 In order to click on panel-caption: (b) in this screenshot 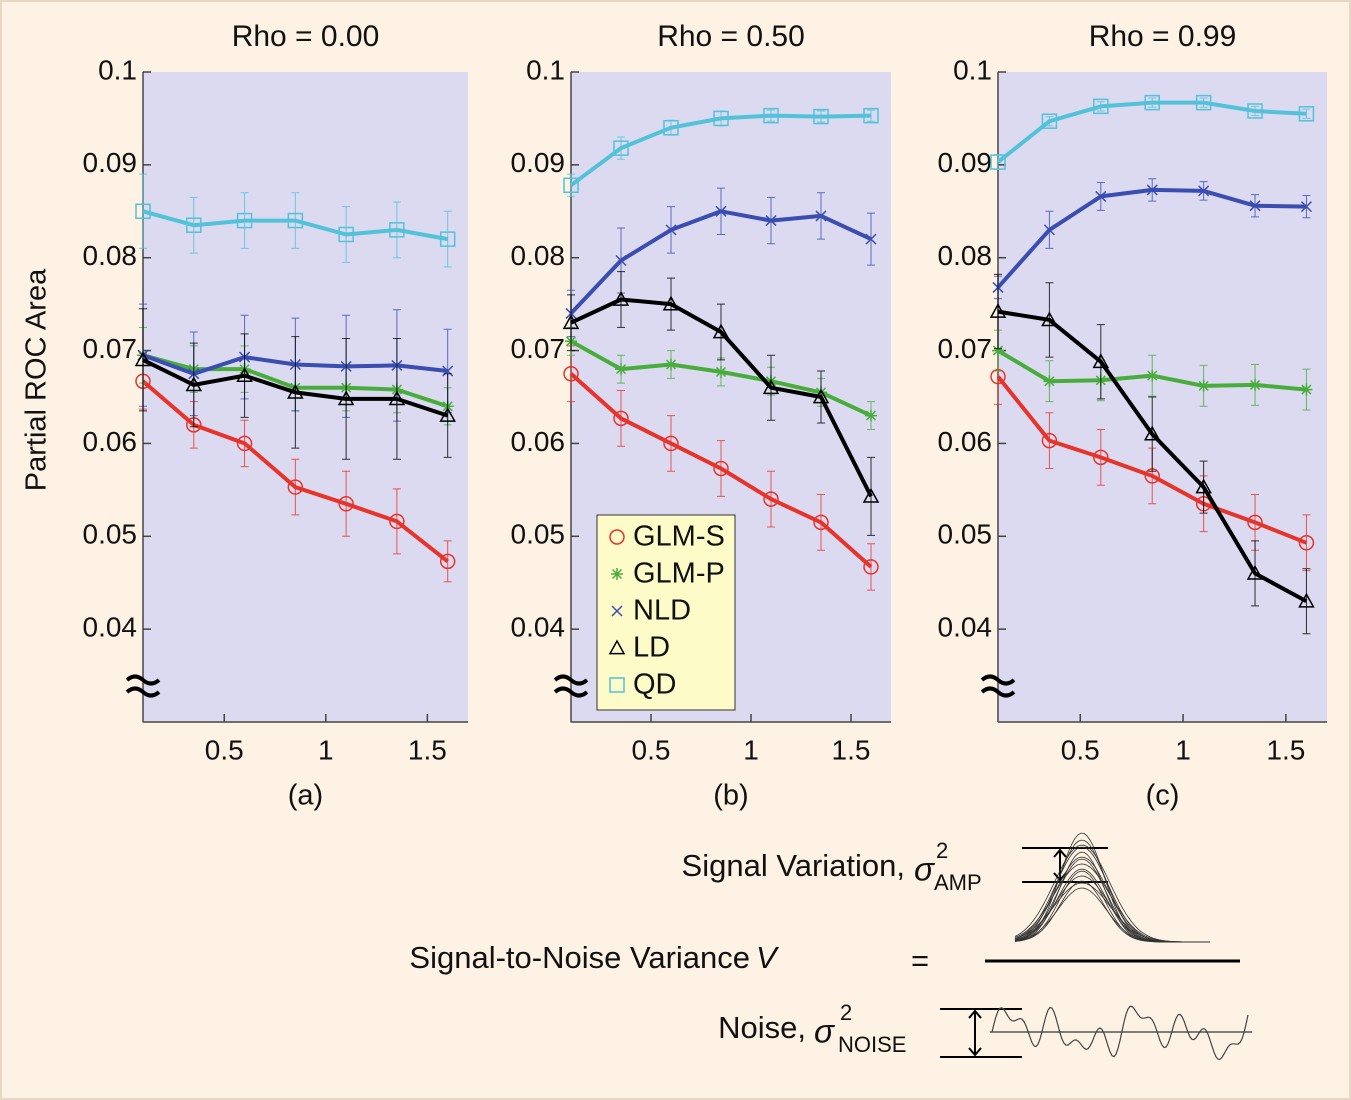, I will do `click(730, 796)`.